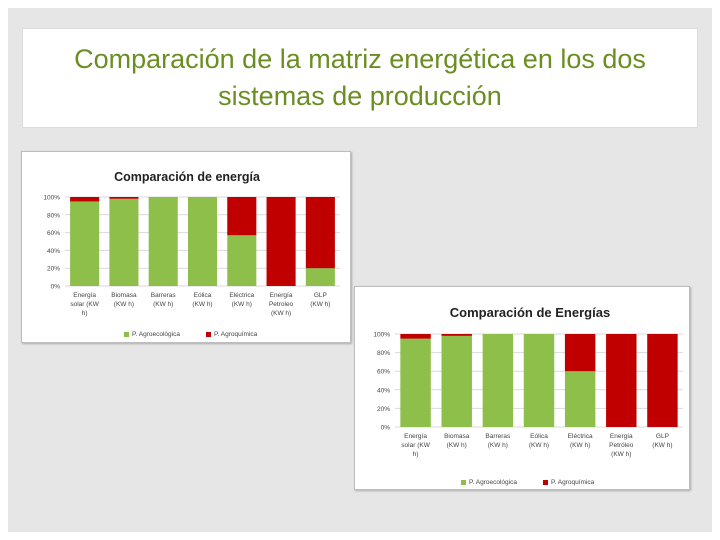  What do you see at coordinates (416, 454) in the screenshot?
I see `chart2-category-label: h)` at bounding box center [416, 454].